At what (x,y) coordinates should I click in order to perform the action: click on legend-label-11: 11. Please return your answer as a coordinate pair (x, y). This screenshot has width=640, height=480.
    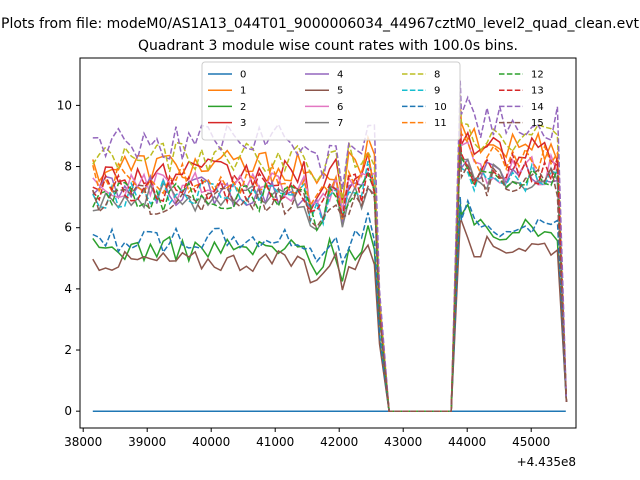
    Looking at the image, I should click on (440, 123).